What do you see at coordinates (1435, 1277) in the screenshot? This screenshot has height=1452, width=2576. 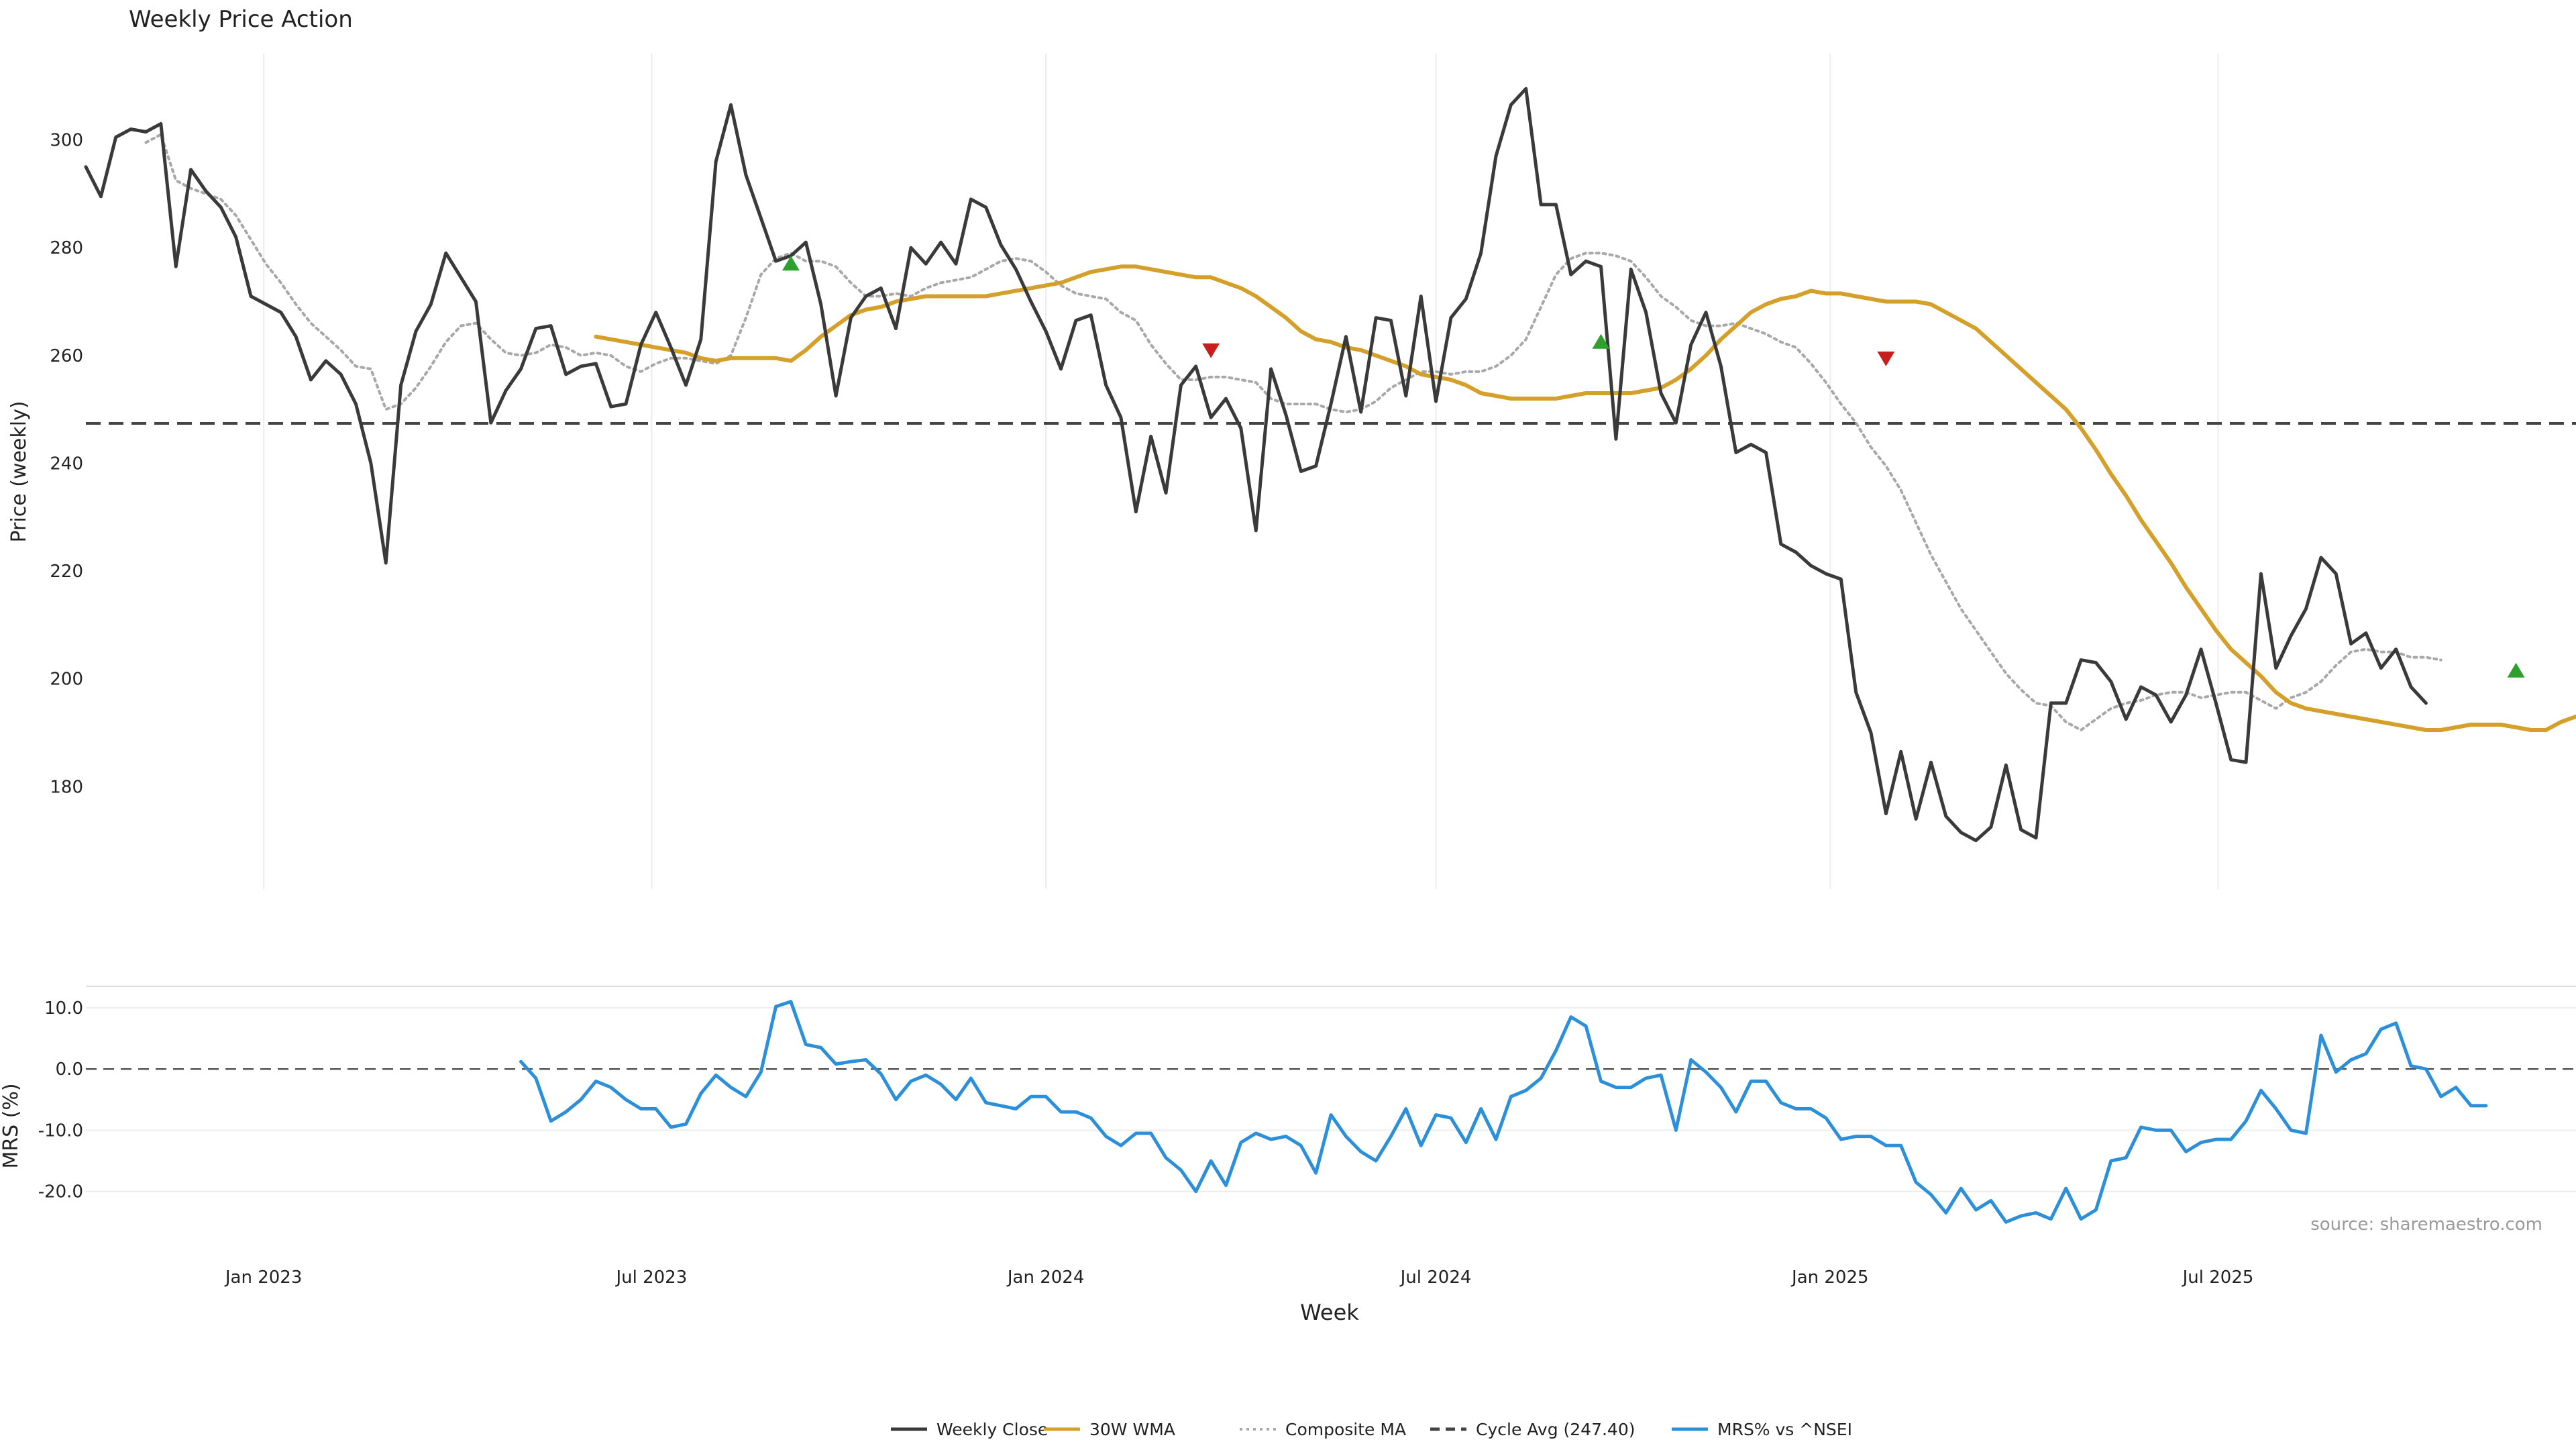 I see `x-tick-label: Jul 2024` at bounding box center [1435, 1277].